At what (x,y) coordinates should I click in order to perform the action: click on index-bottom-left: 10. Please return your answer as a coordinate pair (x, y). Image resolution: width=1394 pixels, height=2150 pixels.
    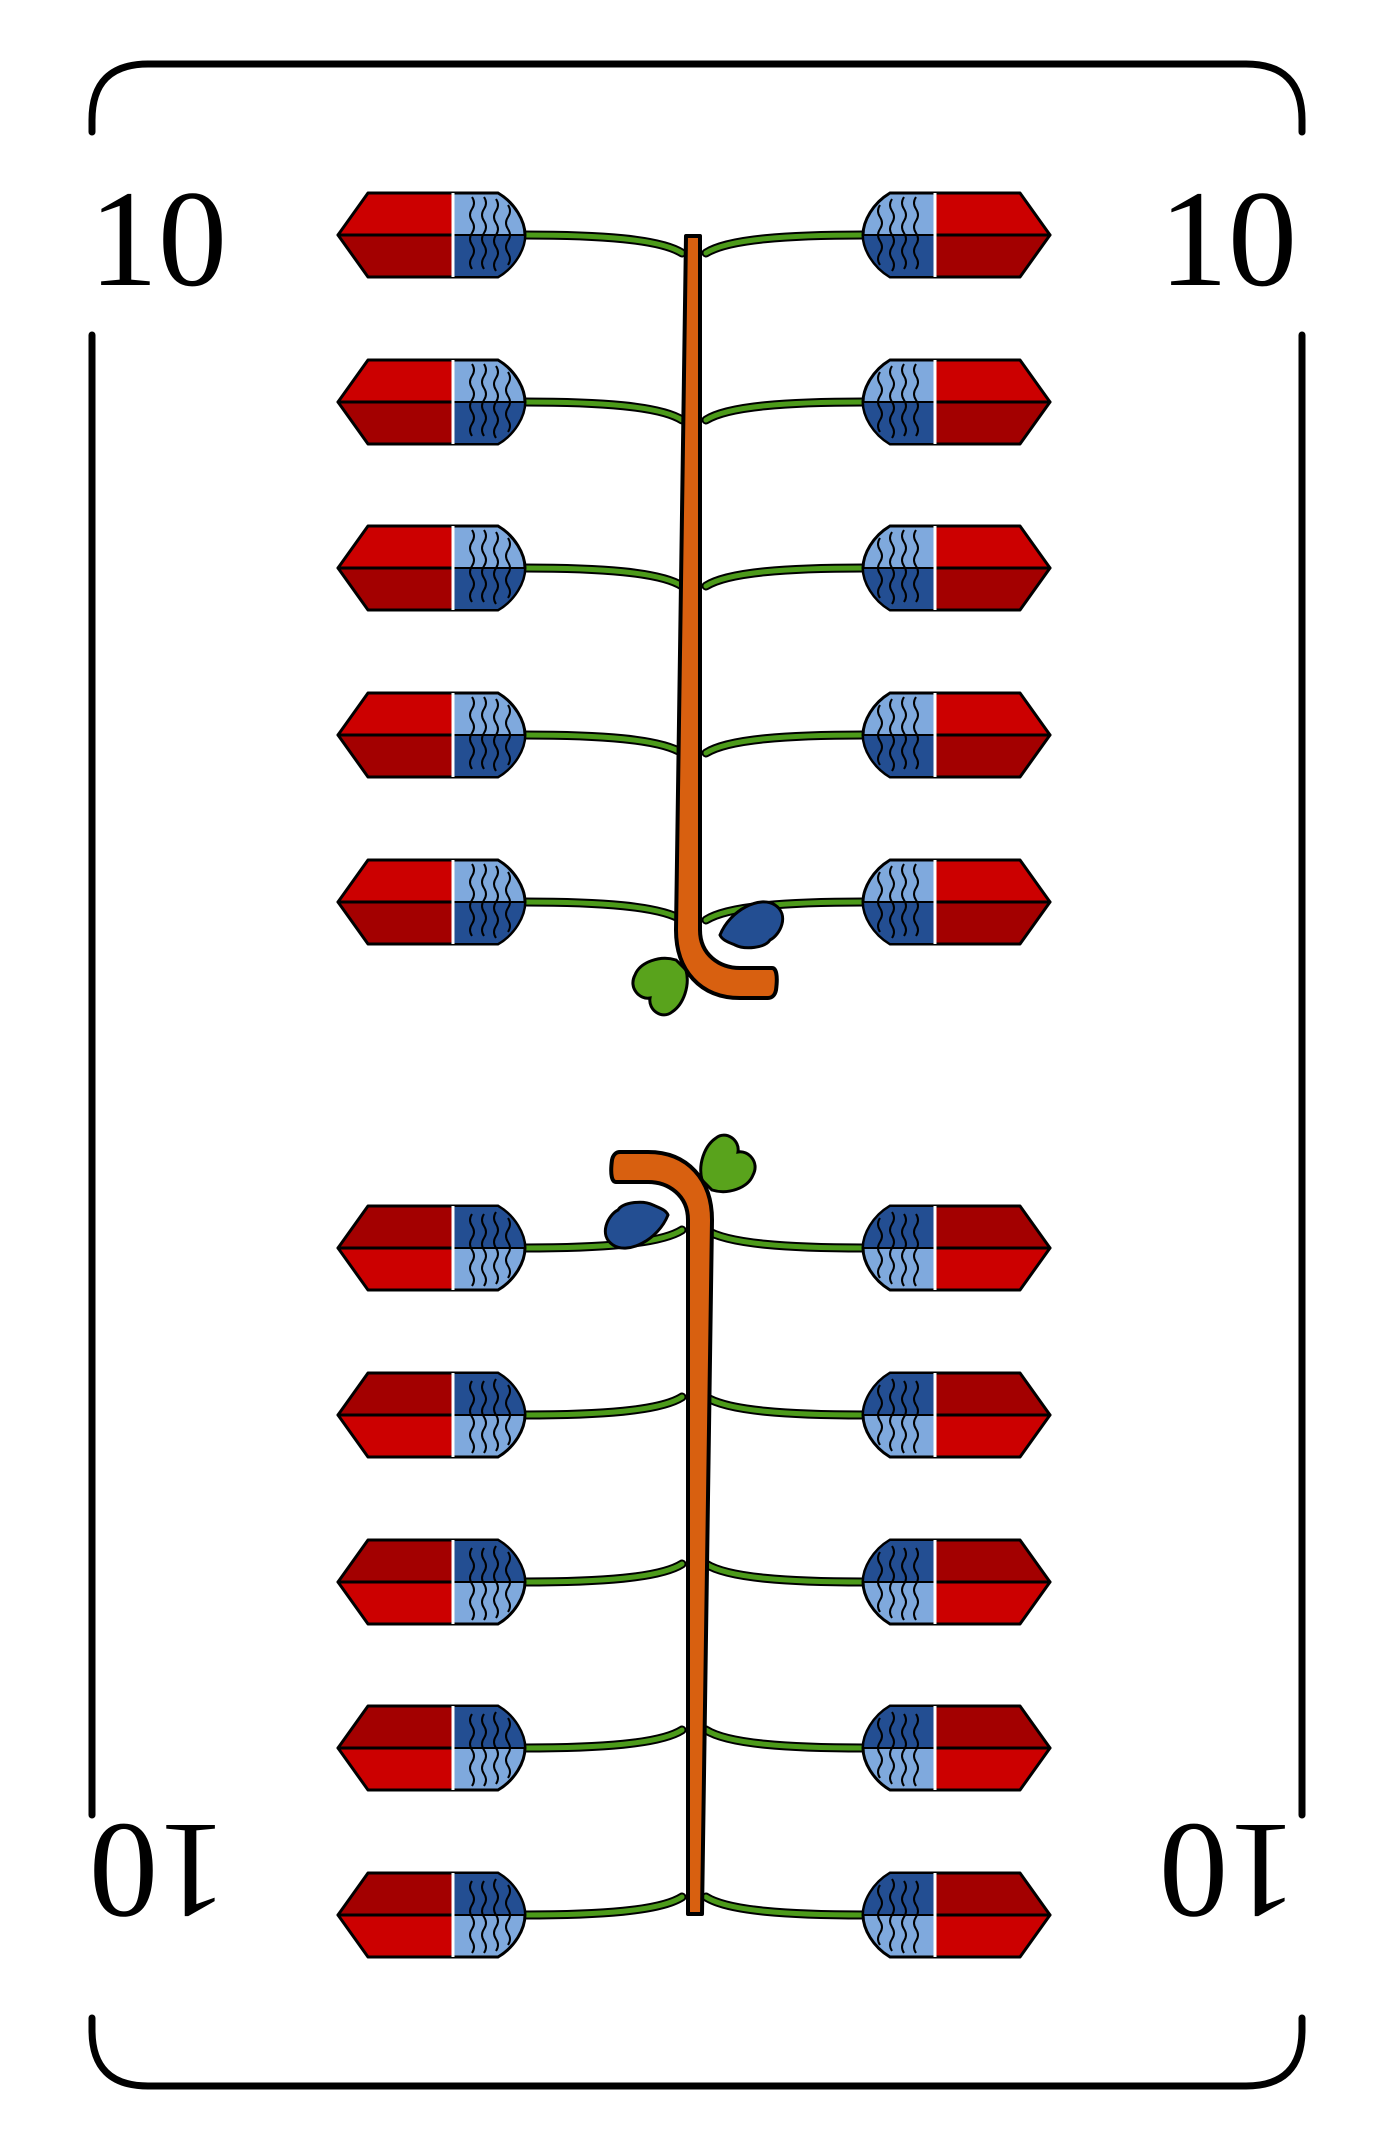
    Looking at the image, I should click on (158, 1871).